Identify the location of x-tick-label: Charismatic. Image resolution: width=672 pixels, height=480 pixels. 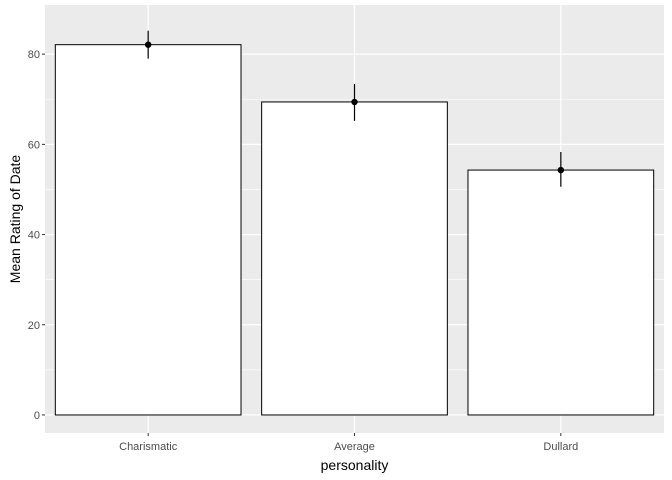
(148, 447).